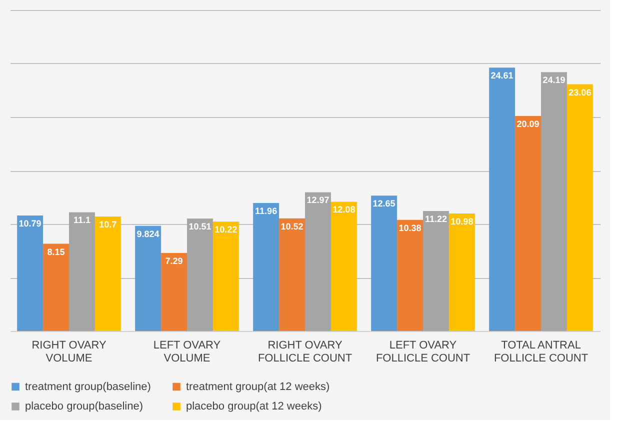 This screenshot has width=629, height=448. I want to click on data-label: 24.61, so click(502, 75).